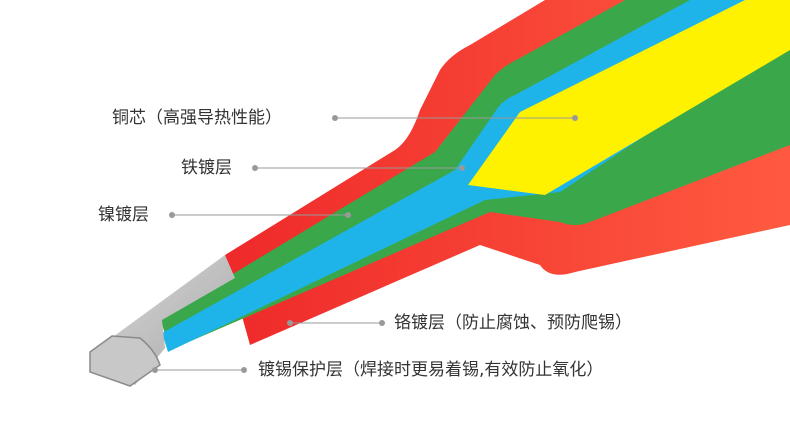 This screenshot has width=790, height=441. I want to click on tip-face, so click(125, 361).